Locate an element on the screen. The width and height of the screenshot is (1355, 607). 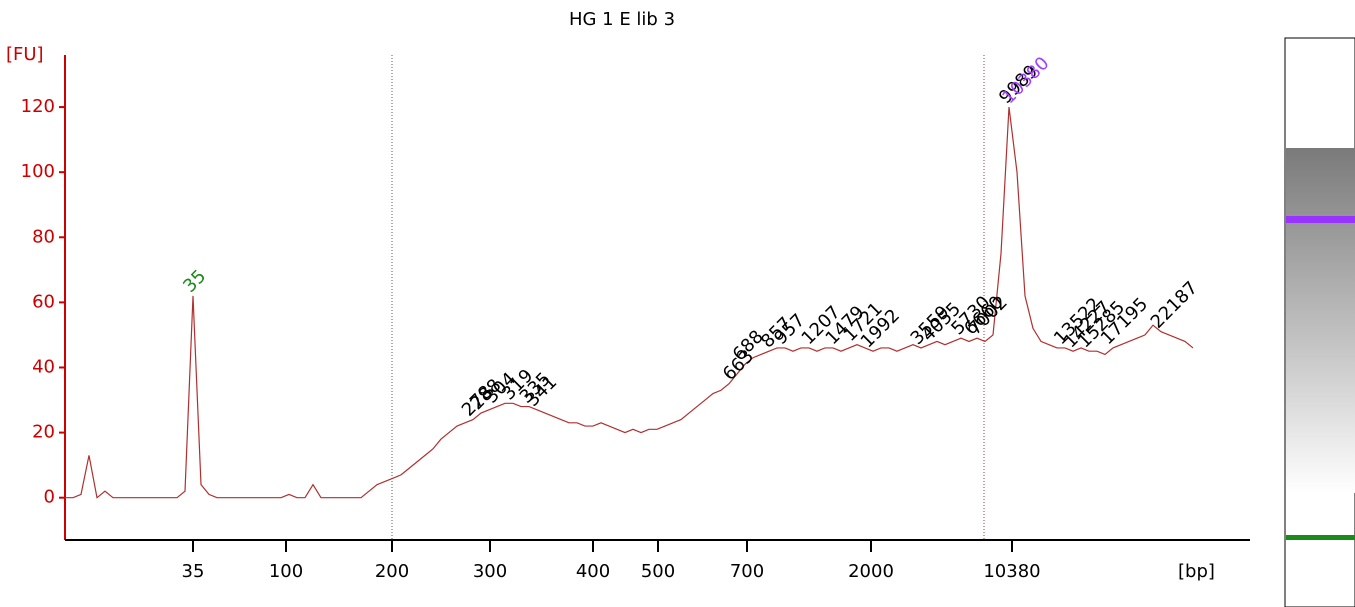
y-tick-label: 0 is located at coordinates (49, 497).